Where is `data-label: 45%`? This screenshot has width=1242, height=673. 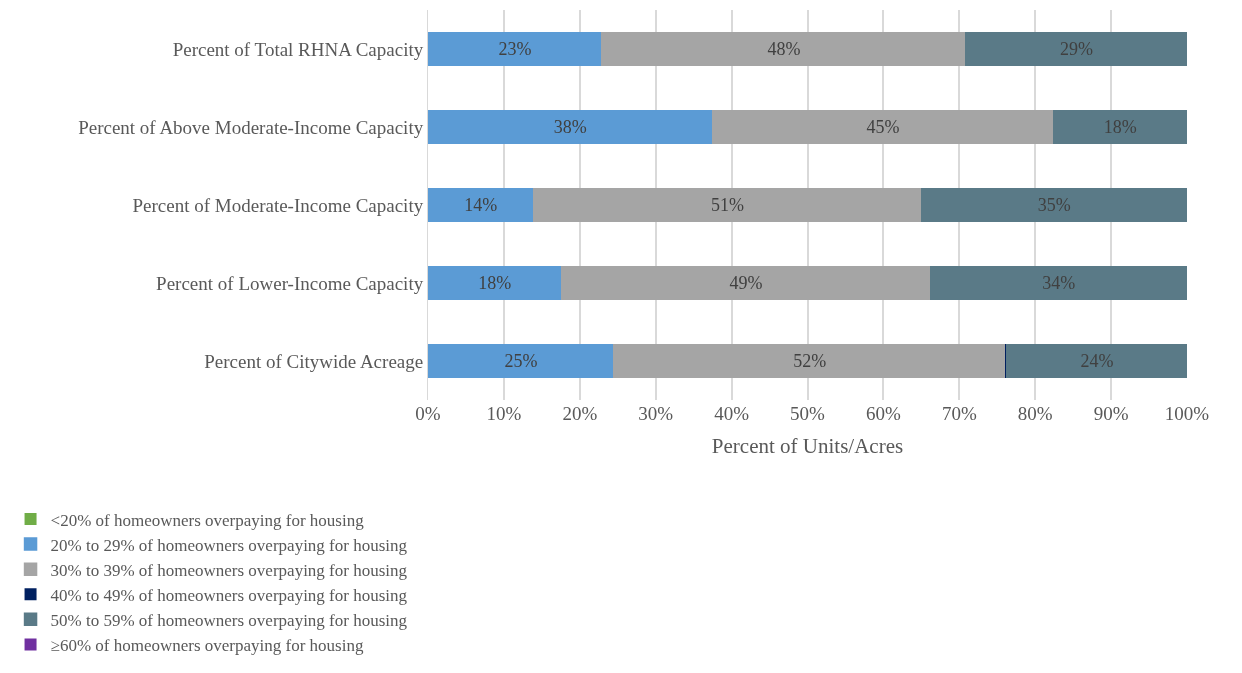 data-label: 45% is located at coordinates (883, 127).